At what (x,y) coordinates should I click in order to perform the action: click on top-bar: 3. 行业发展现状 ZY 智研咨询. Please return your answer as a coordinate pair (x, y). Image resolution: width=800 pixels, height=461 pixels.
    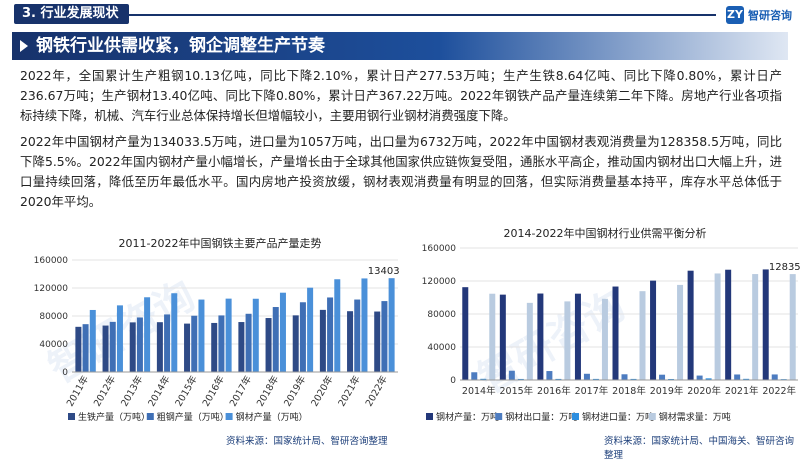
    Looking at the image, I should click on (400, 14).